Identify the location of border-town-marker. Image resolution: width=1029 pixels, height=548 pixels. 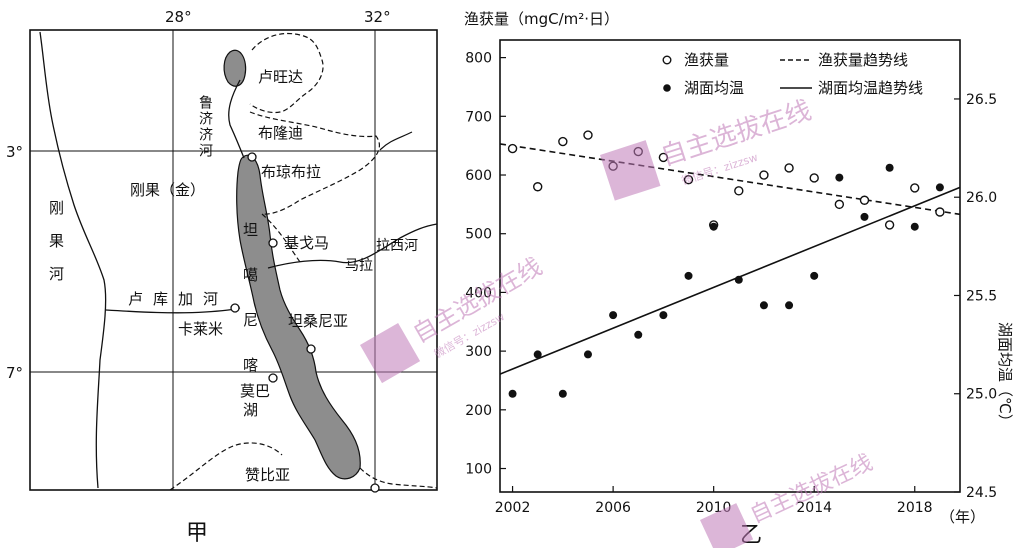
(375, 488).